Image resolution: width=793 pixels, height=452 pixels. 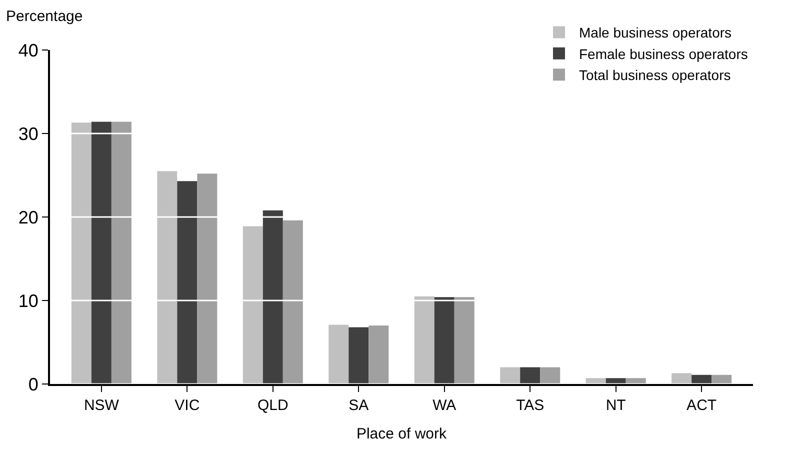 What do you see at coordinates (444, 405) in the screenshot?
I see `x-tick-label: WA` at bounding box center [444, 405].